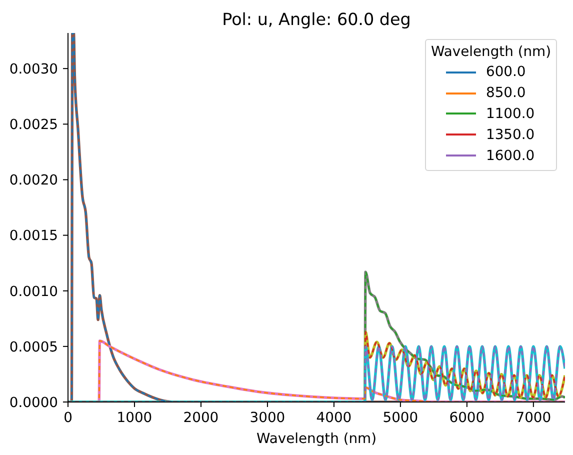 This screenshot has height=455, width=573. I want to click on legend-label: 1100.0, so click(510, 114).